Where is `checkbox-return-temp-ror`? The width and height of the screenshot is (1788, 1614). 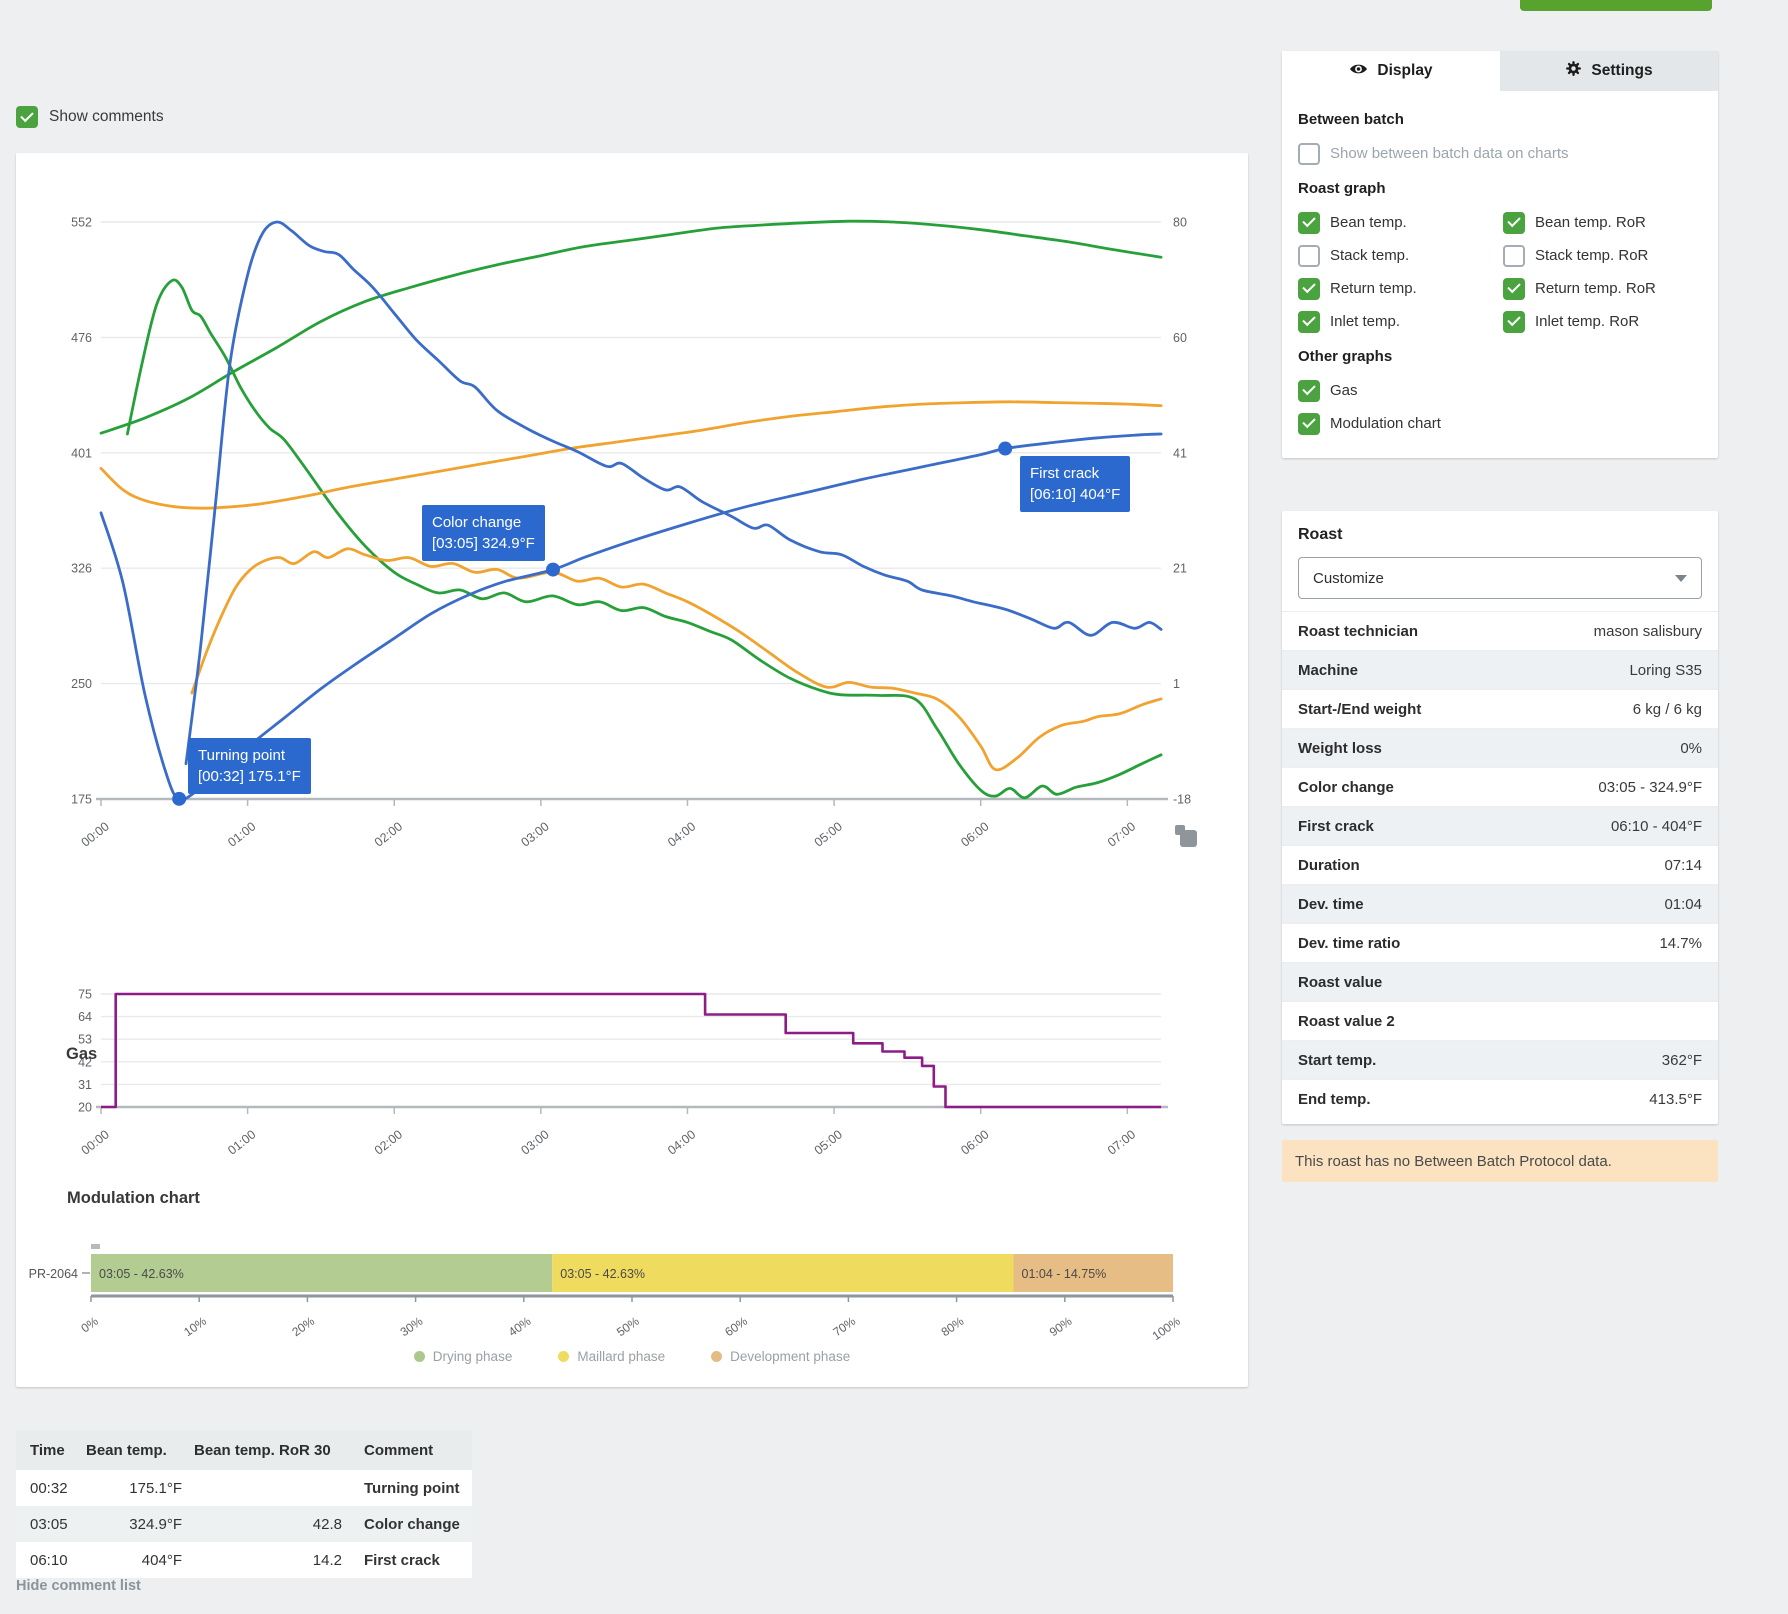
checkbox-return-temp-ror is located at coordinates (1514, 288).